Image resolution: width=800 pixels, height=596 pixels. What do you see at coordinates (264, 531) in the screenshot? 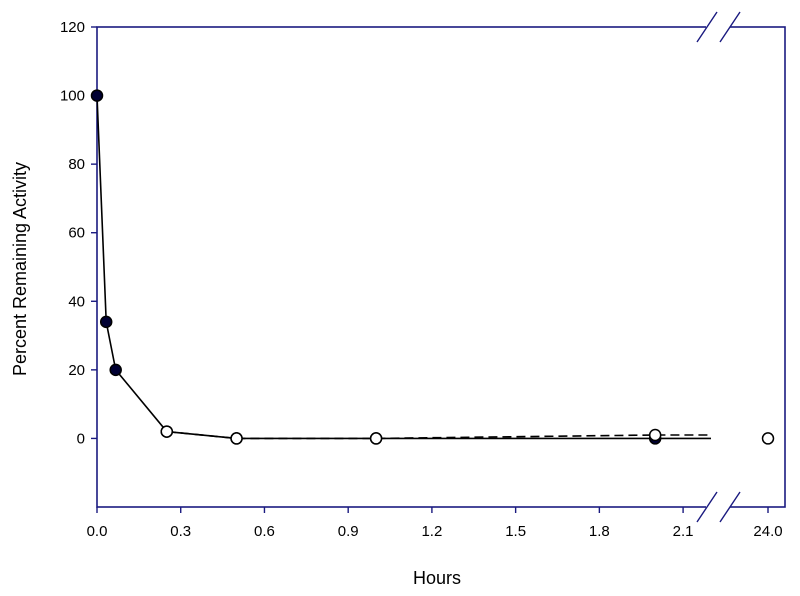
I see `x-tick-label: 0.6` at bounding box center [264, 531].